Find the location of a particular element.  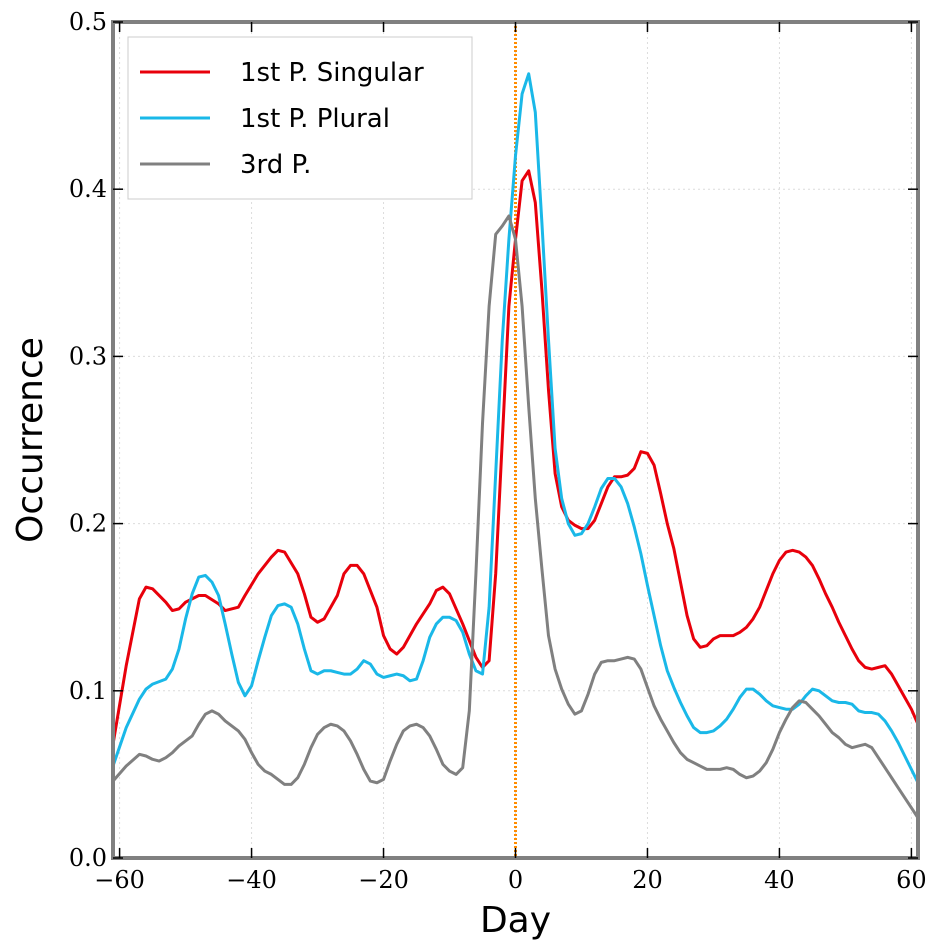

x-tick-label: −40 is located at coordinates (251, 880).